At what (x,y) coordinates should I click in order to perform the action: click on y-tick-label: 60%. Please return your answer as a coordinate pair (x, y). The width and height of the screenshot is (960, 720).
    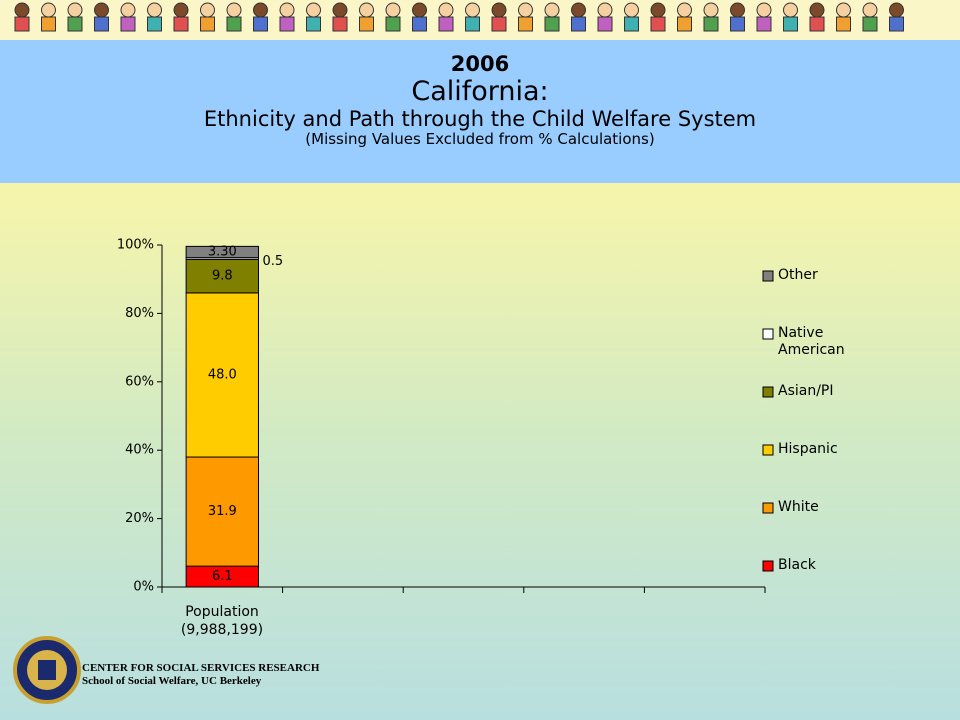
    Looking at the image, I should click on (139, 381).